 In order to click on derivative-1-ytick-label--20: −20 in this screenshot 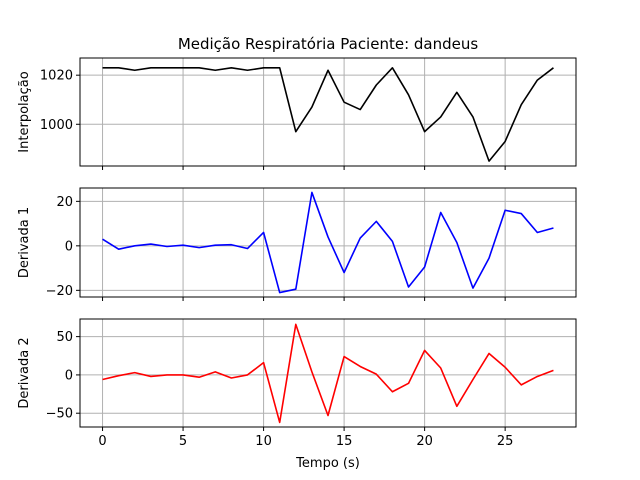, I will do `click(59, 291)`.